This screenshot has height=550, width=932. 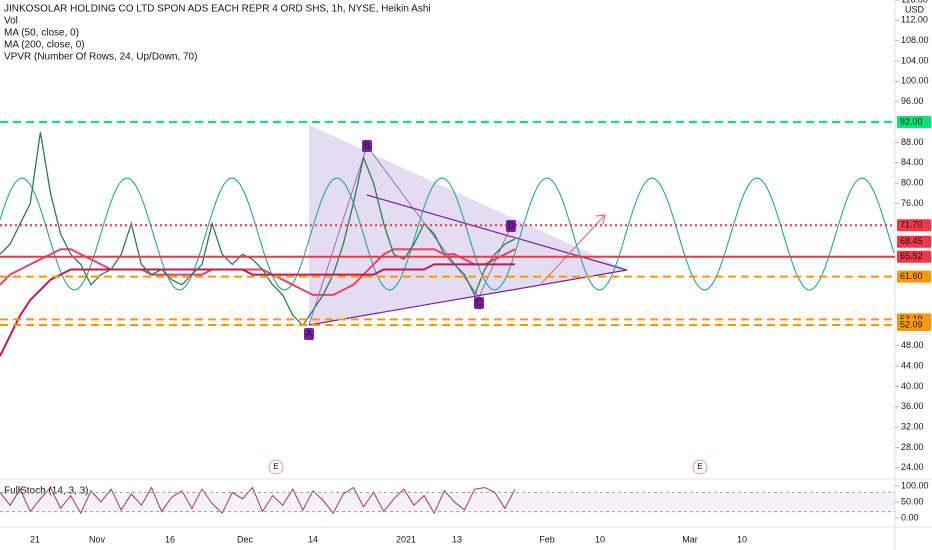 What do you see at coordinates (257, 310) in the screenshot?
I see `ma-line` at bounding box center [257, 310].